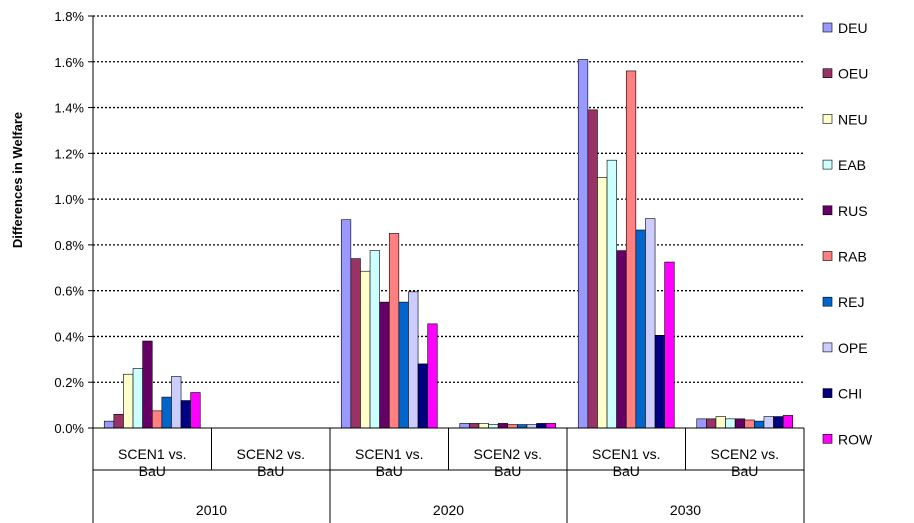  Describe the element at coordinates (69, 291) in the screenshot. I see `y-tick-label: 0.6%` at that location.